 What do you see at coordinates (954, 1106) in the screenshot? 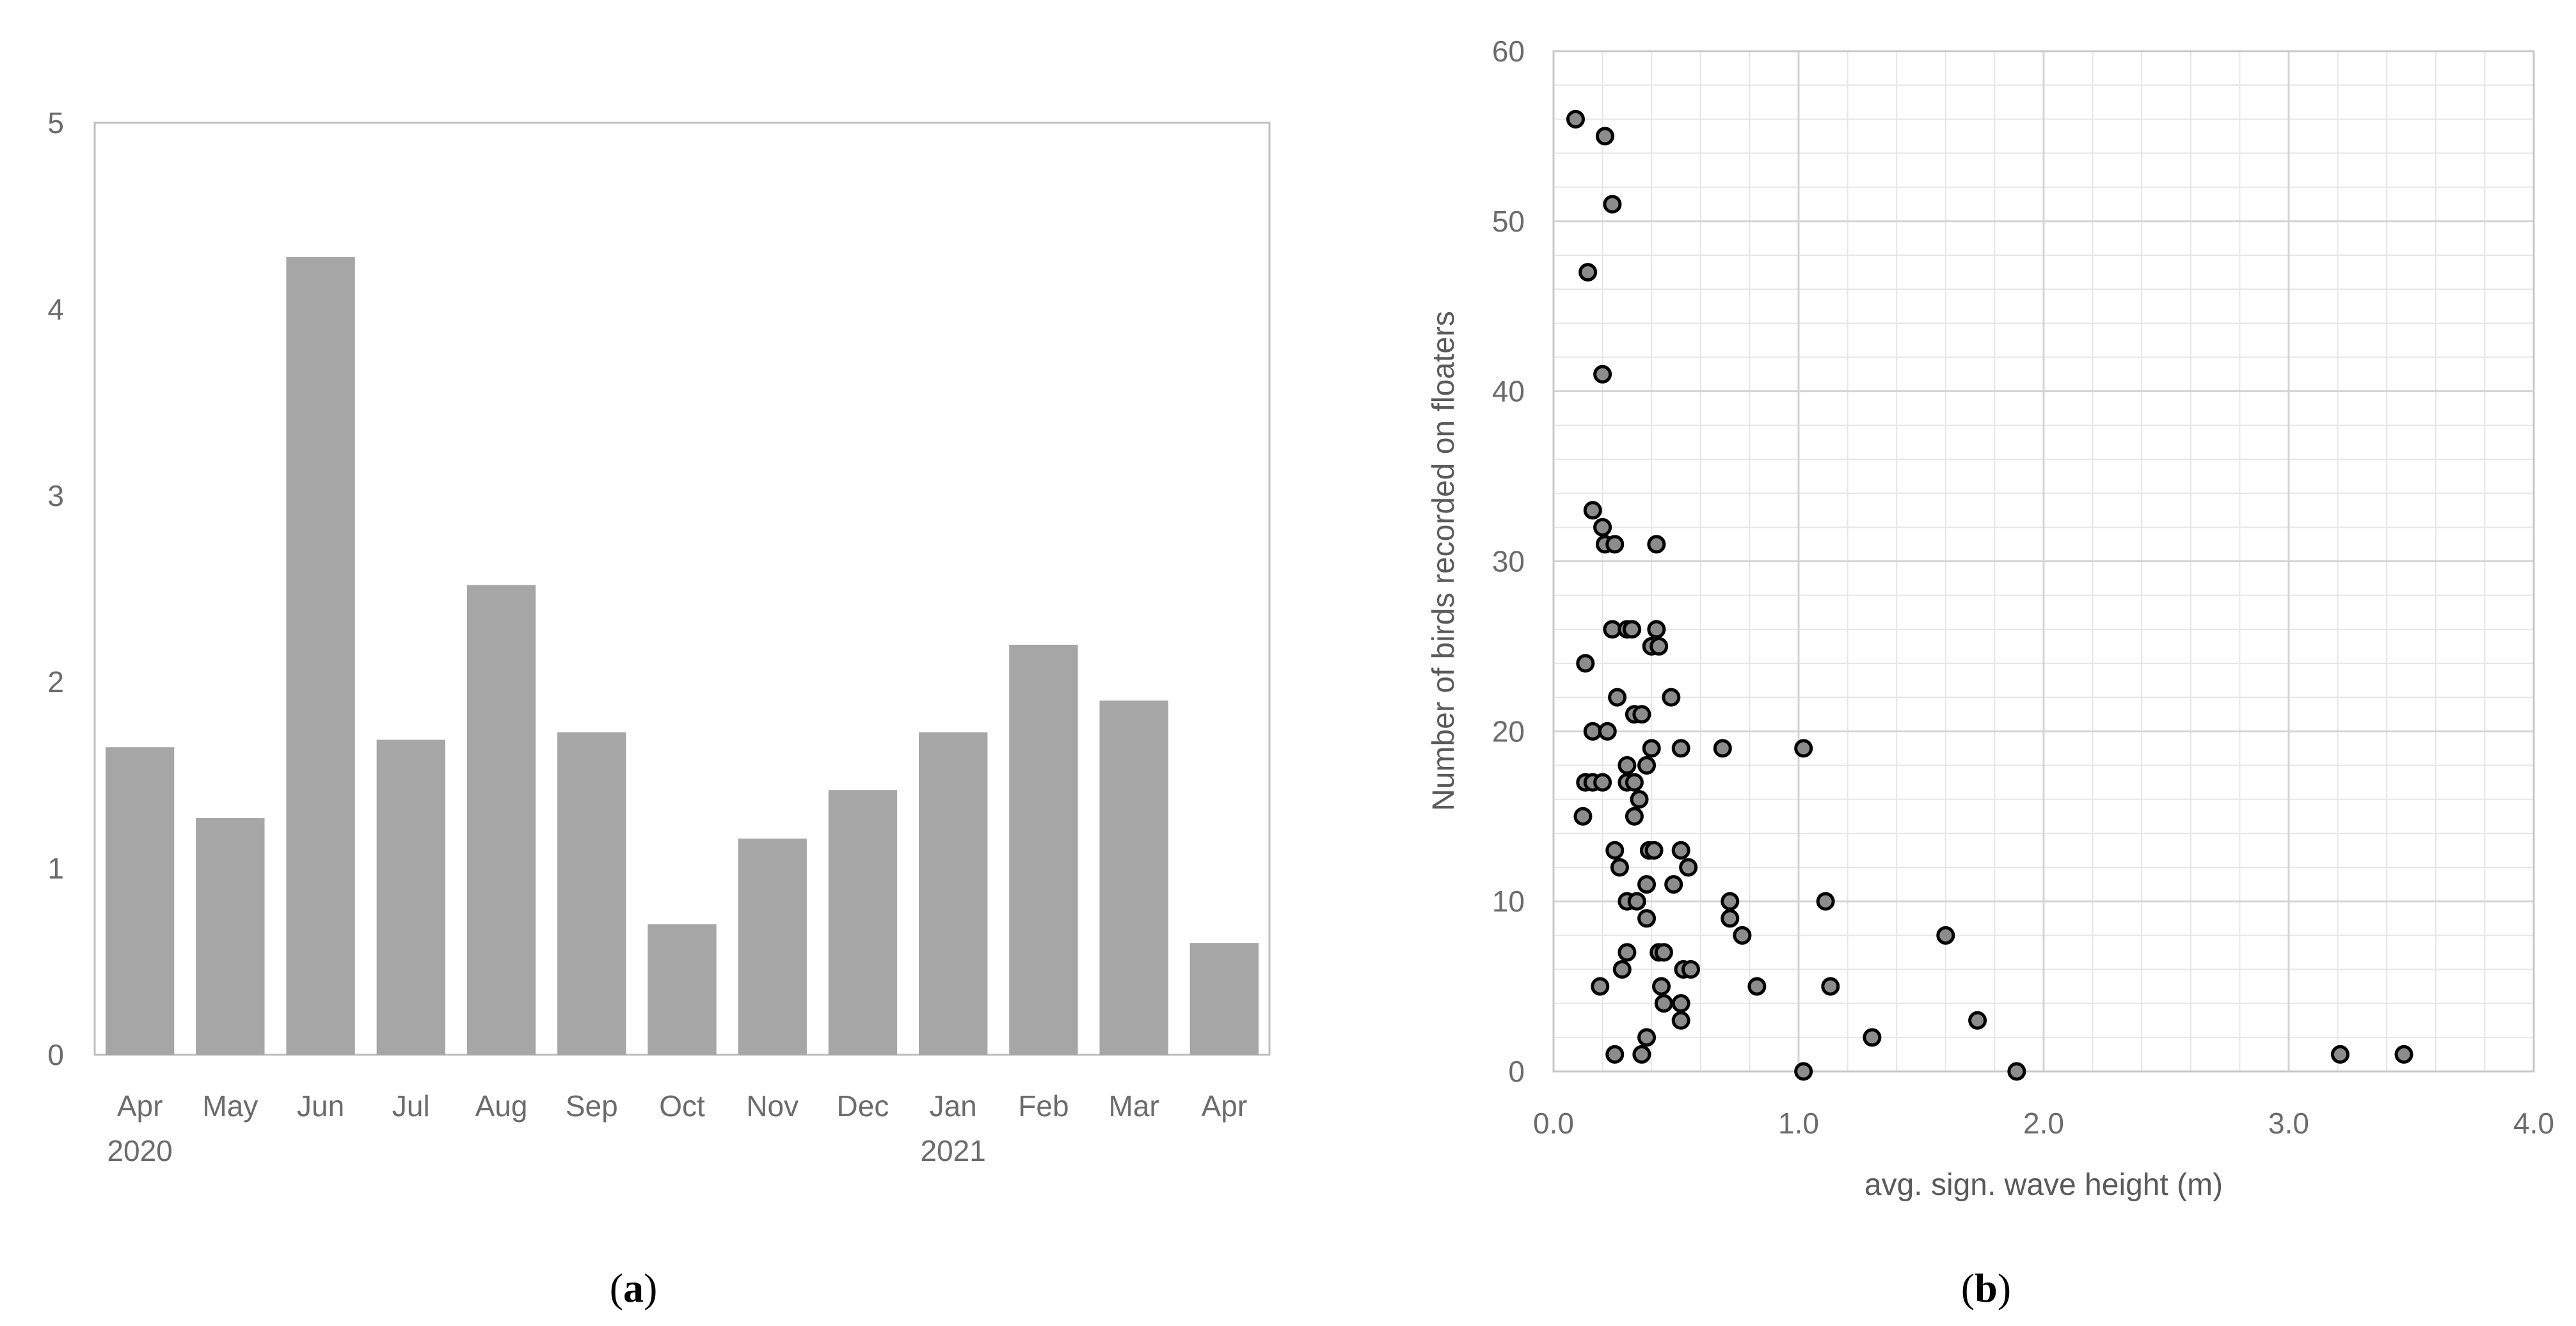
I see `bar-chart-x-tick-label: Jan` at bounding box center [954, 1106].